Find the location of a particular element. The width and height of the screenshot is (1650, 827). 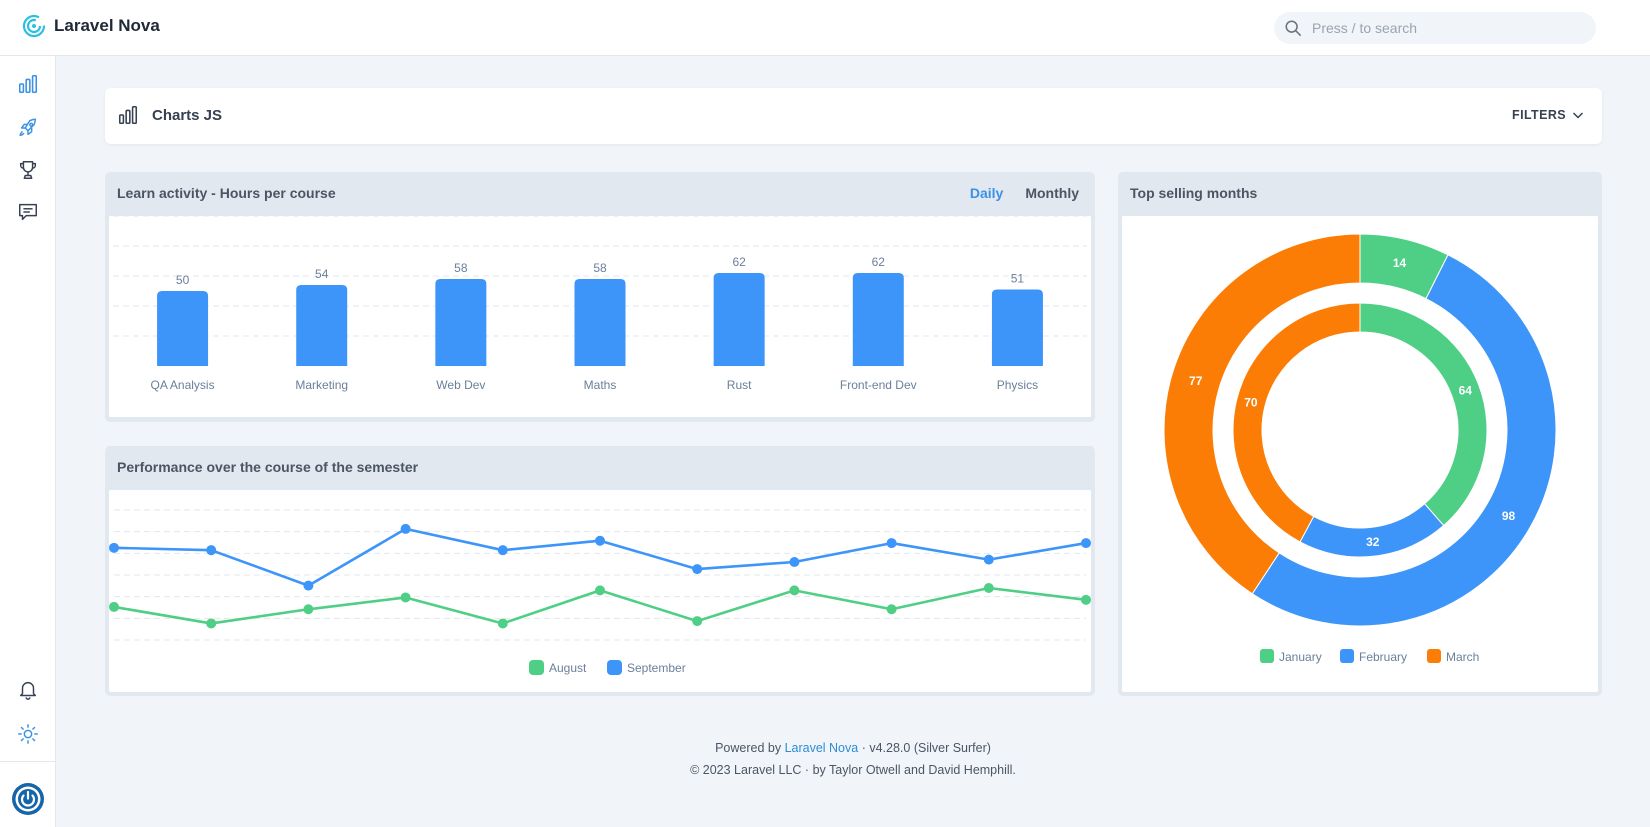

messages-nav-button is located at coordinates (28, 212).